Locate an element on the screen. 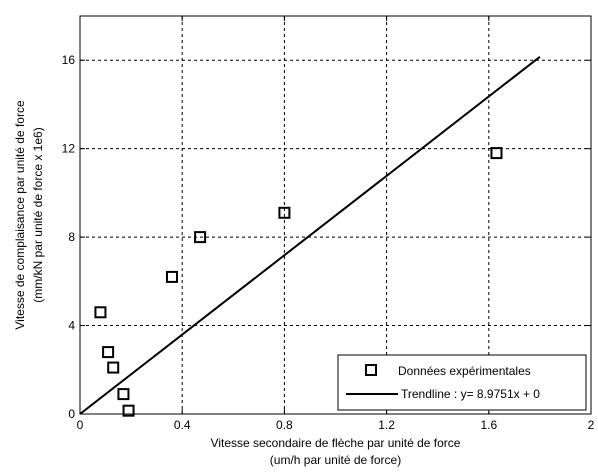 The height and width of the screenshot is (475, 598). x-tick-label: 0.4 is located at coordinates (182, 425).